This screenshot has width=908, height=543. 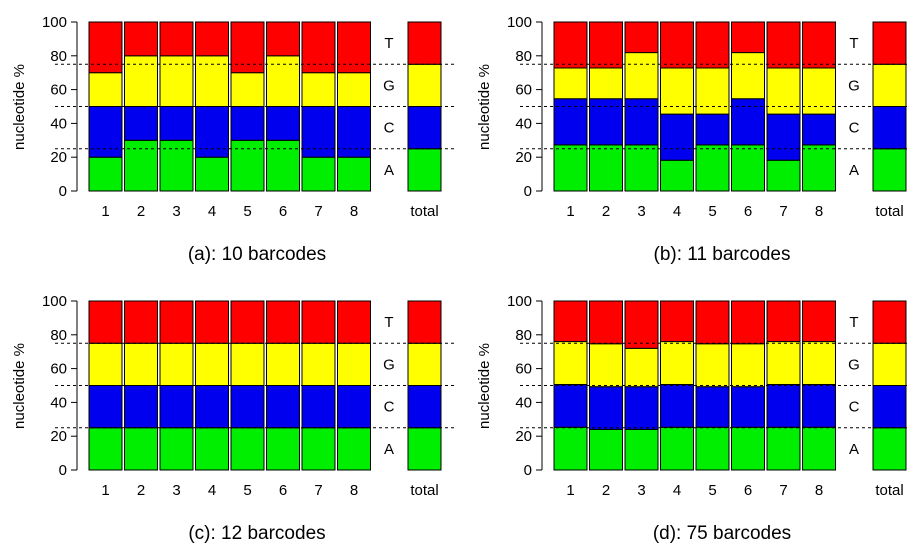 What do you see at coordinates (677, 490) in the screenshot?
I see `x-tick-label: 4` at bounding box center [677, 490].